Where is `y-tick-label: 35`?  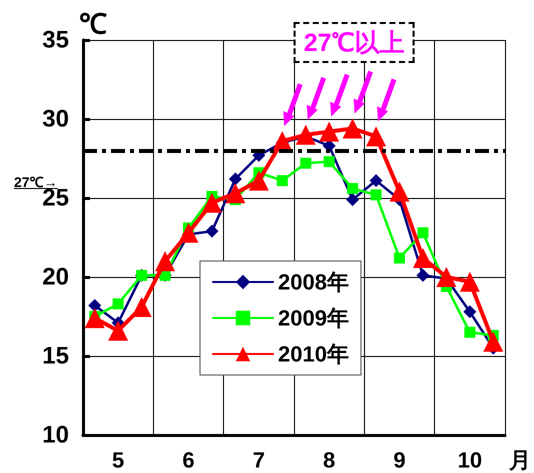
y-tick-label: 35 is located at coordinates (55, 40).